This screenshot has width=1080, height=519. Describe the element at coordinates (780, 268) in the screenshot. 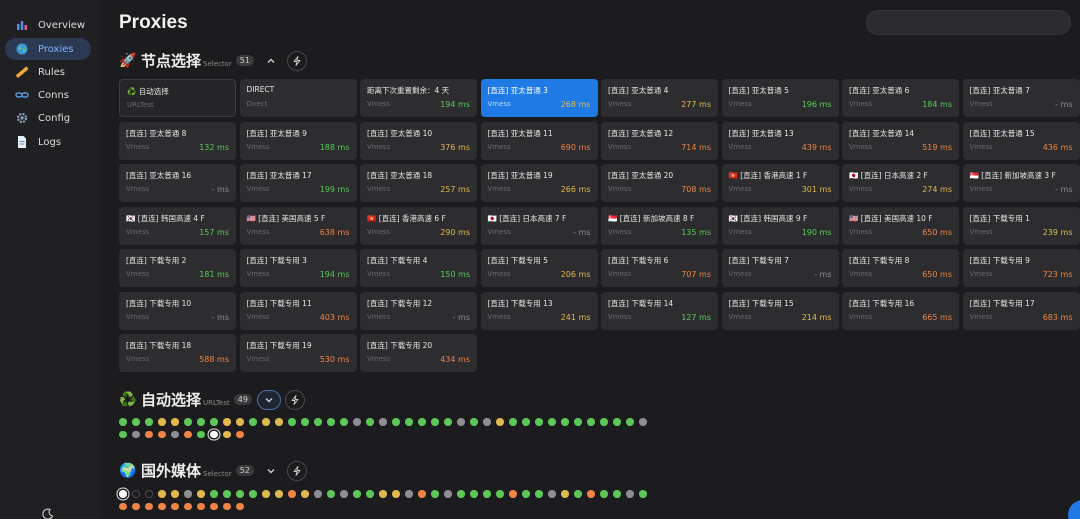

I see `proxy-card: [直连] 下载专用 7 Vmess - ms` at that location.